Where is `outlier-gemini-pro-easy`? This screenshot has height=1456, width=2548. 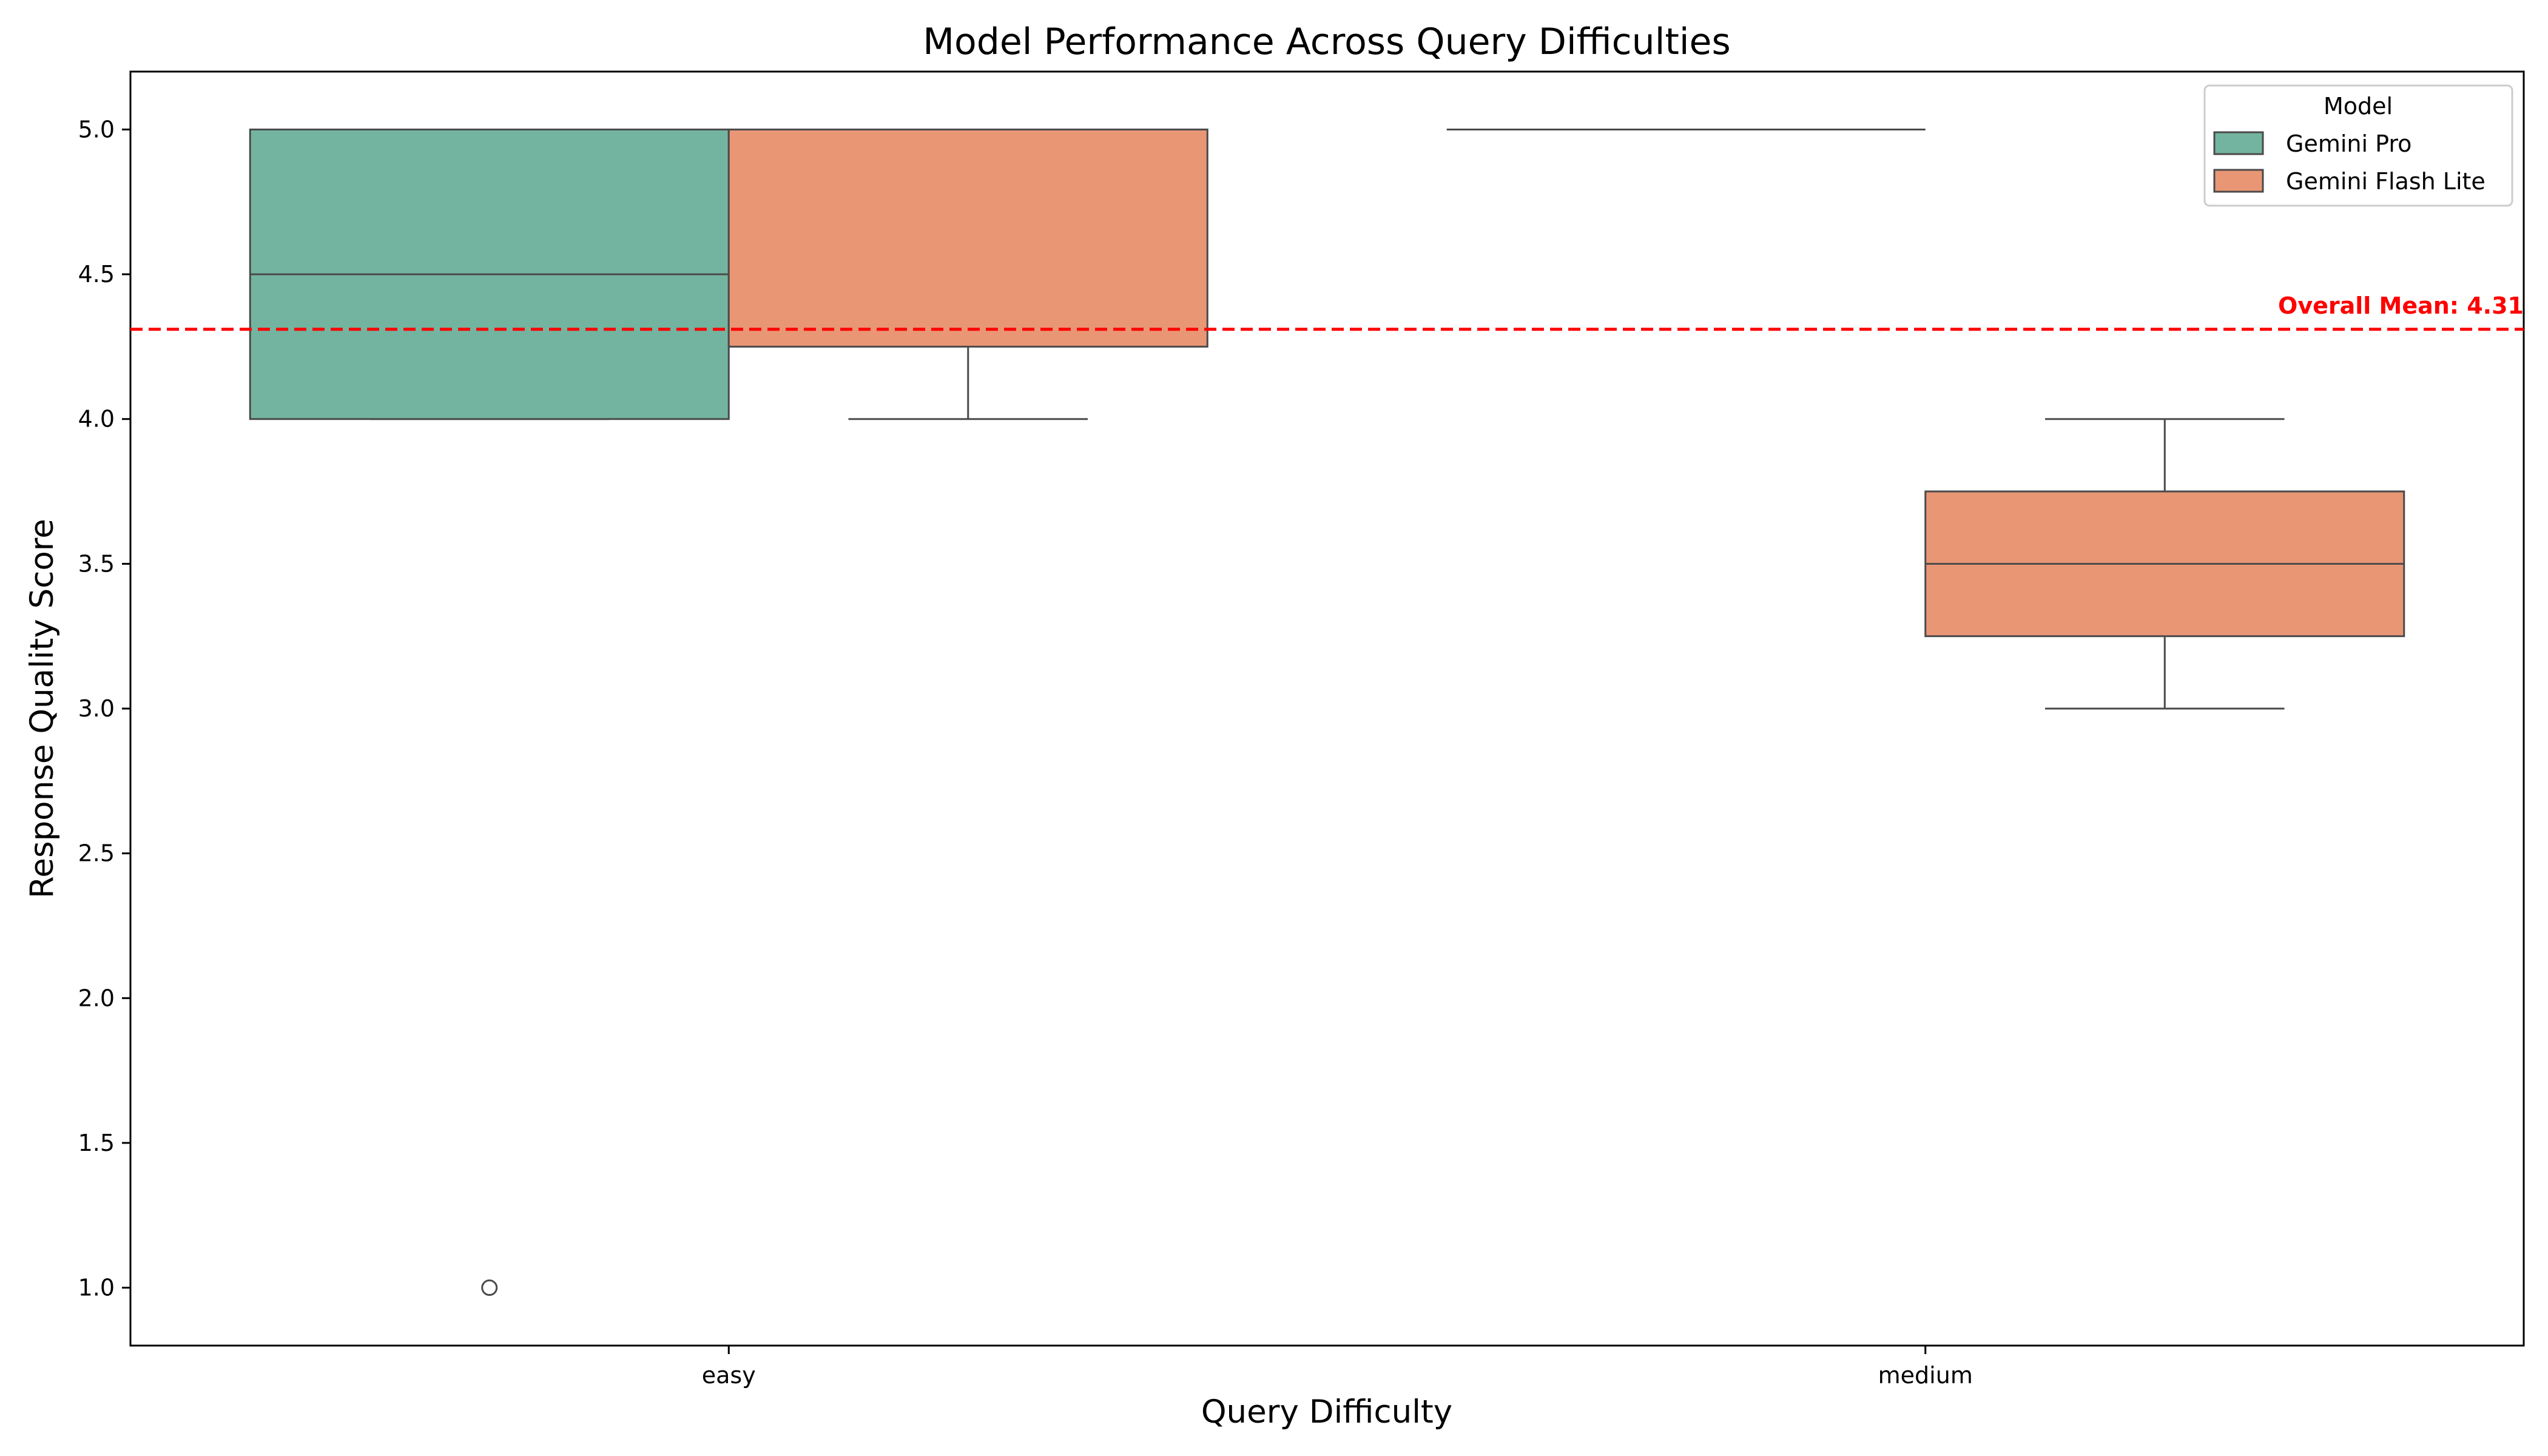 outlier-gemini-pro-easy is located at coordinates (489, 1287).